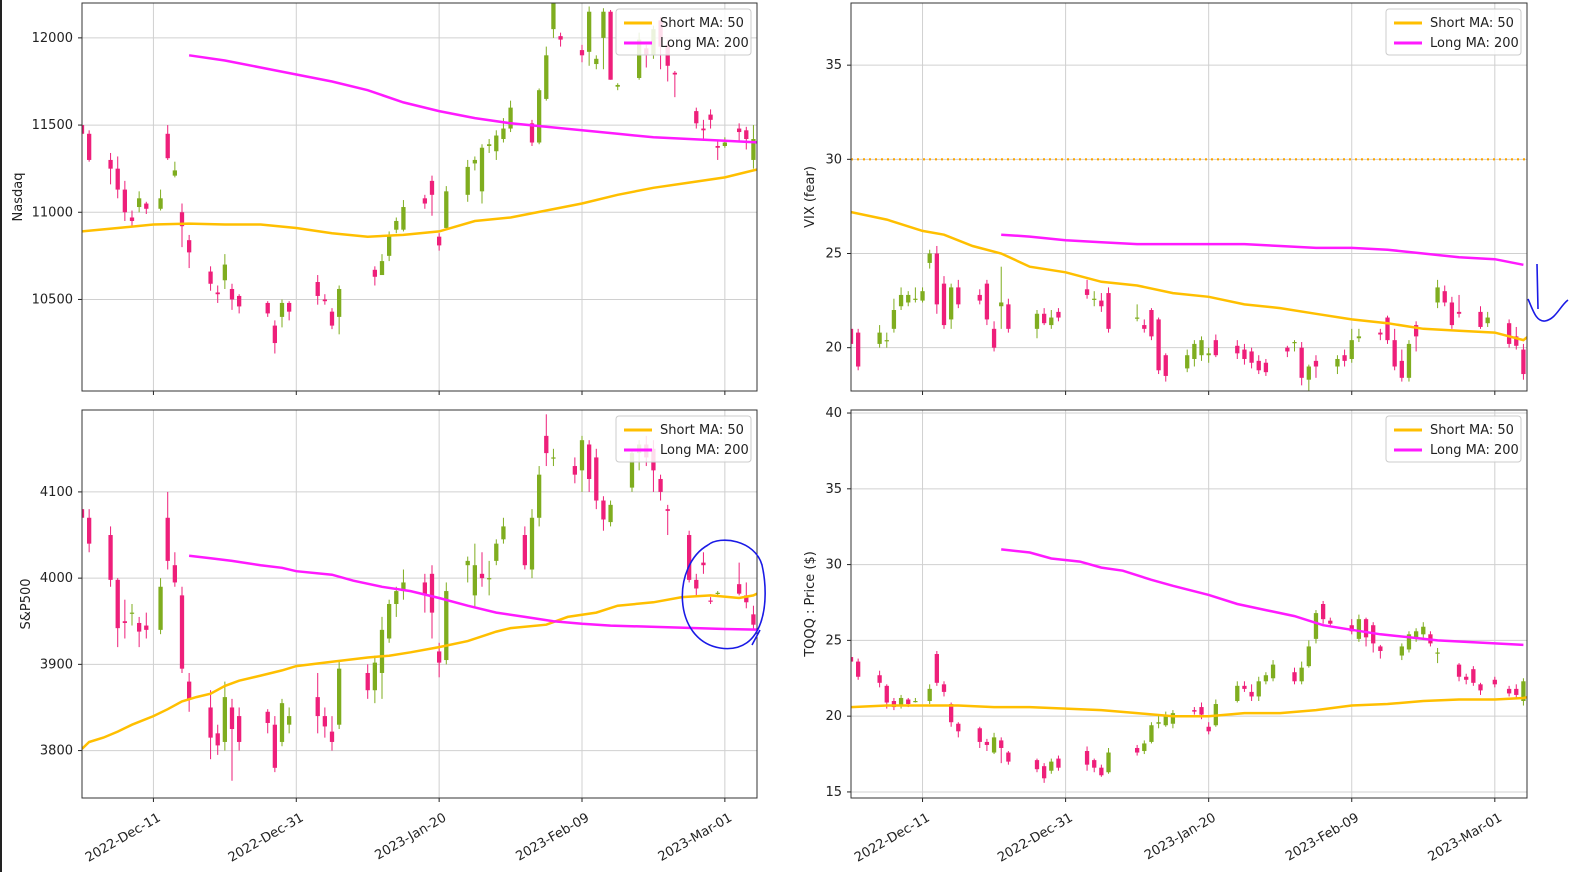  I want to click on plot-area, so click(1189, 665).